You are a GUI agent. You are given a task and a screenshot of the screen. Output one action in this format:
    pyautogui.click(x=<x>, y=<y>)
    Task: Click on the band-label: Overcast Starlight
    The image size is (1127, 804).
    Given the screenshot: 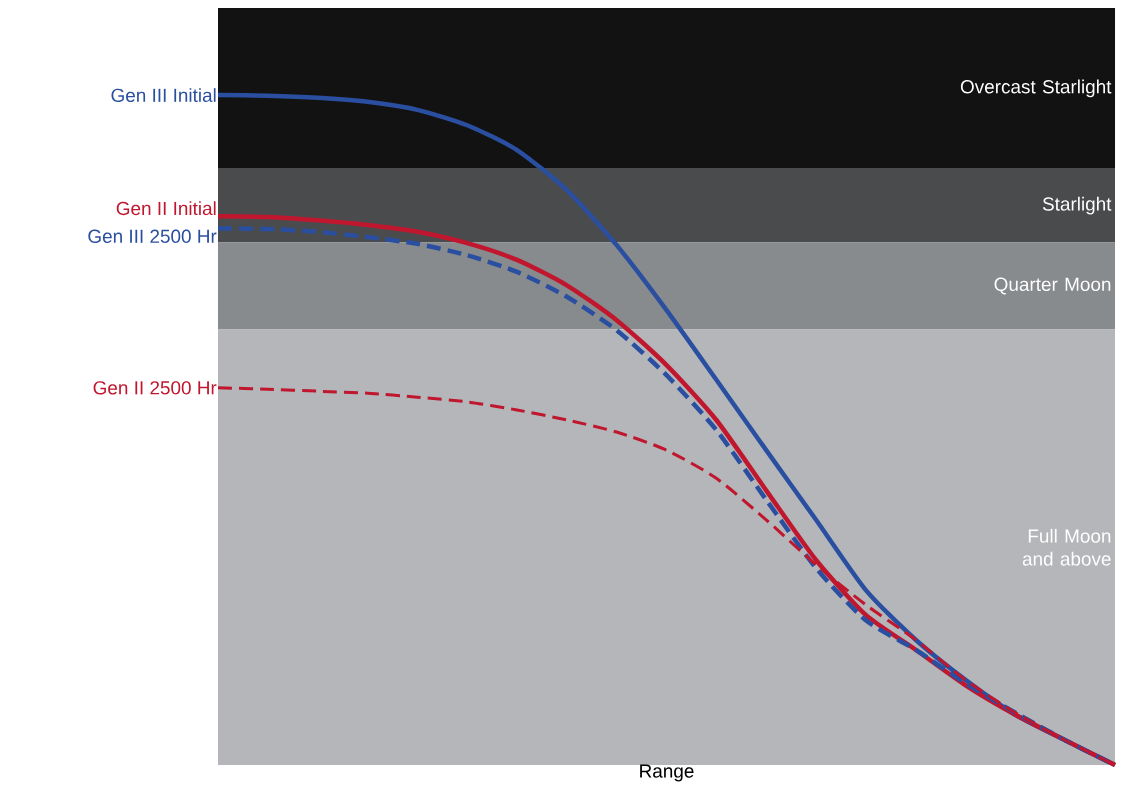 What is the action you would take?
    pyautogui.click(x=1036, y=88)
    